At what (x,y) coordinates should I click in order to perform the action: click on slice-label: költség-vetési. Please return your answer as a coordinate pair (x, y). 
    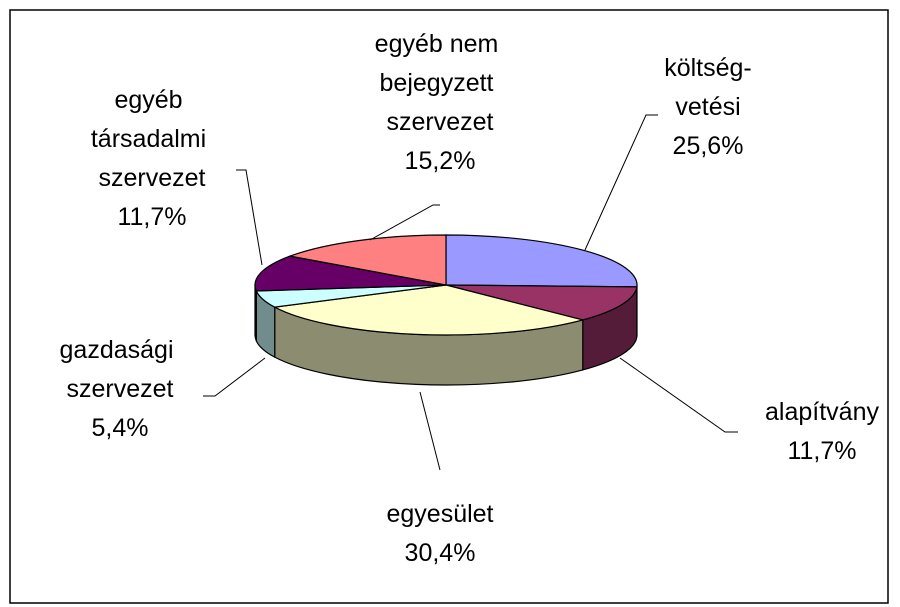
    Looking at the image, I should click on (708, 87).